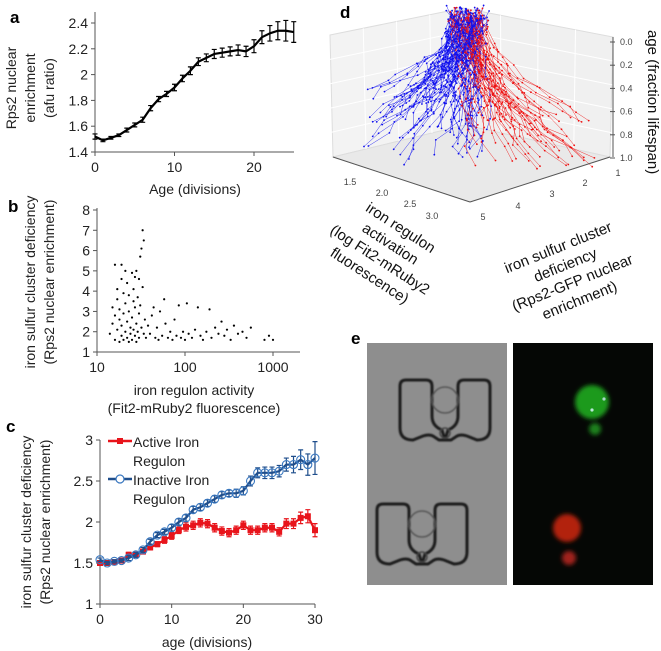  What do you see at coordinates (479, 87) in the screenshot?
I see `trajectories` at bounding box center [479, 87].